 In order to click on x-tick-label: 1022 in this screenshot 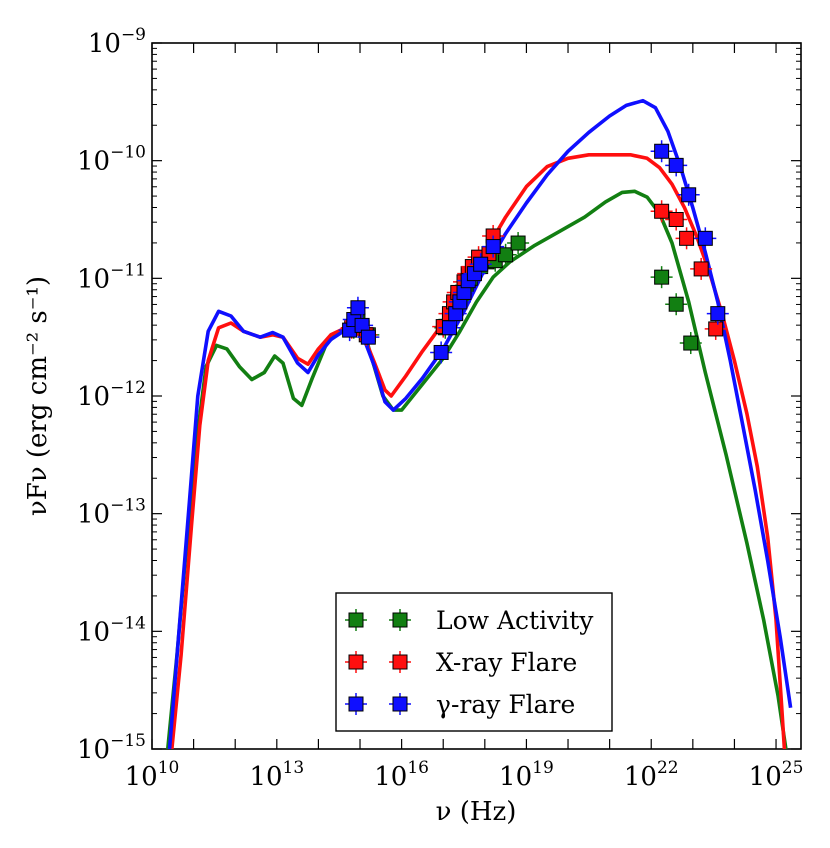, I will do `click(651, 775)`.